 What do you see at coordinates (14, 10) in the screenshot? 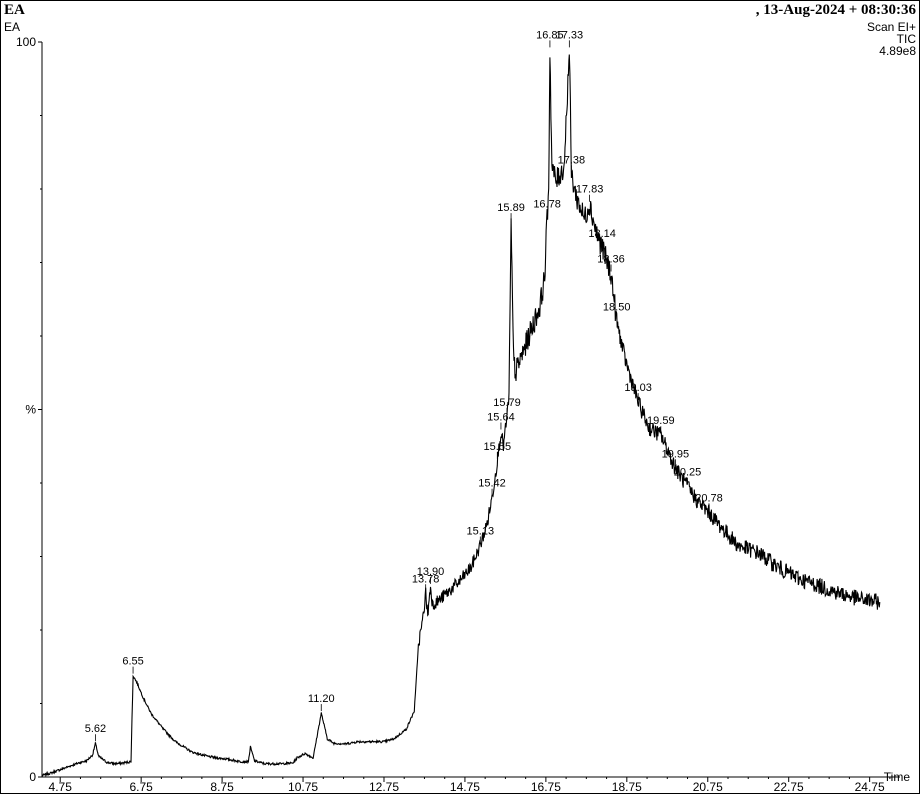
I see `sample-code: EA` at bounding box center [14, 10].